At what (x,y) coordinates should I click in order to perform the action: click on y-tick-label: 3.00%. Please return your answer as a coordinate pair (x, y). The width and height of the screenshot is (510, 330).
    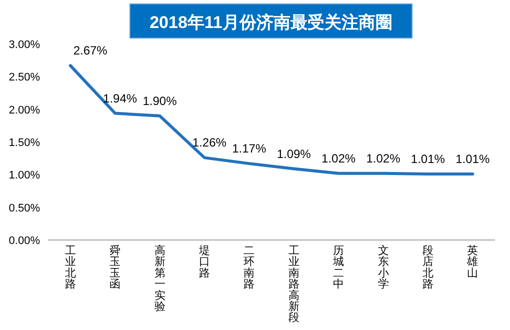
    Looking at the image, I should click on (24, 45).